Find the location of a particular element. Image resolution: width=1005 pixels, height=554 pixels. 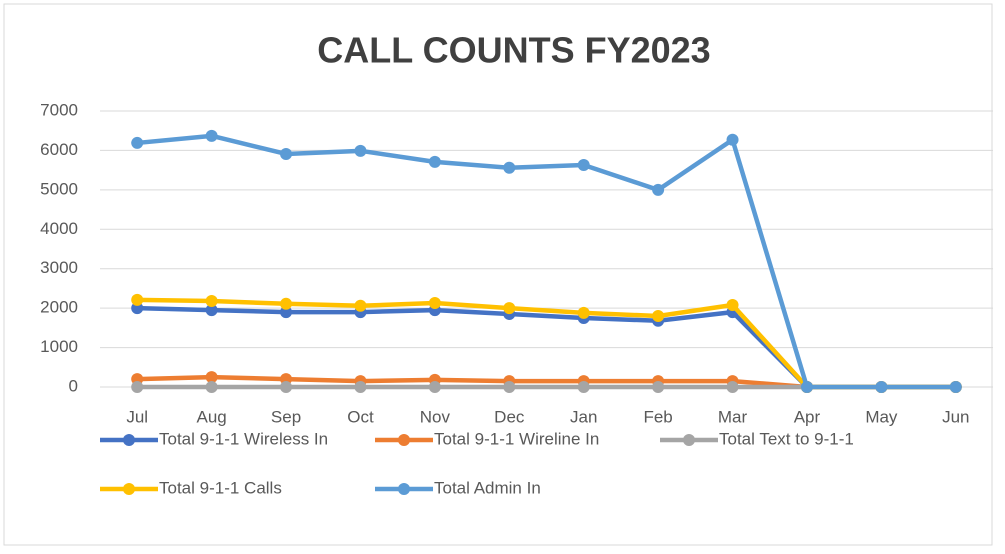

legend-label: Total Admin In is located at coordinates (487, 487).